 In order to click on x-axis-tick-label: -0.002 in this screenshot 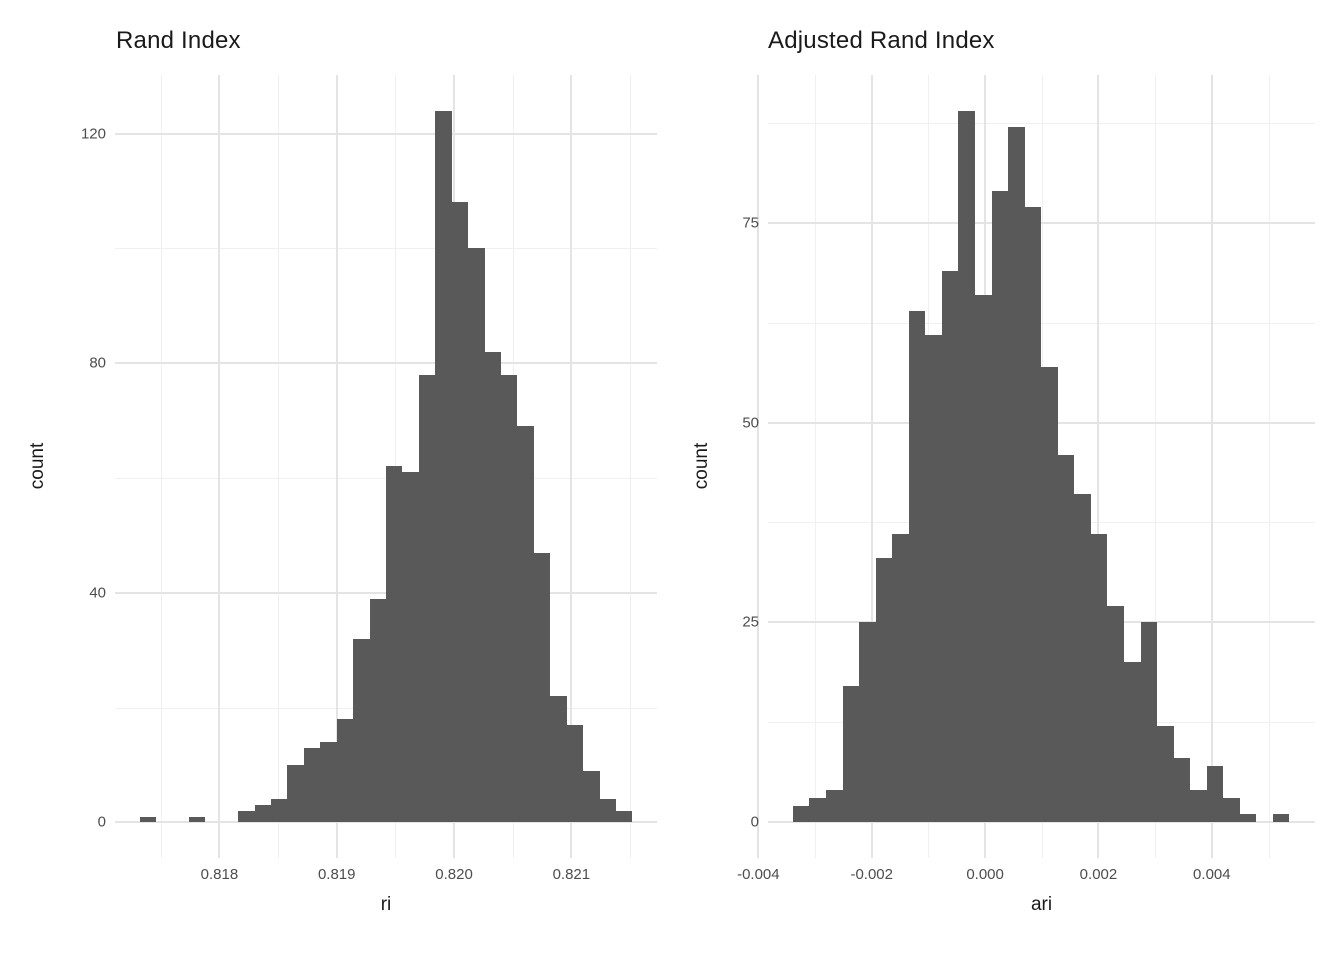, I will do `click(871, 874)`.